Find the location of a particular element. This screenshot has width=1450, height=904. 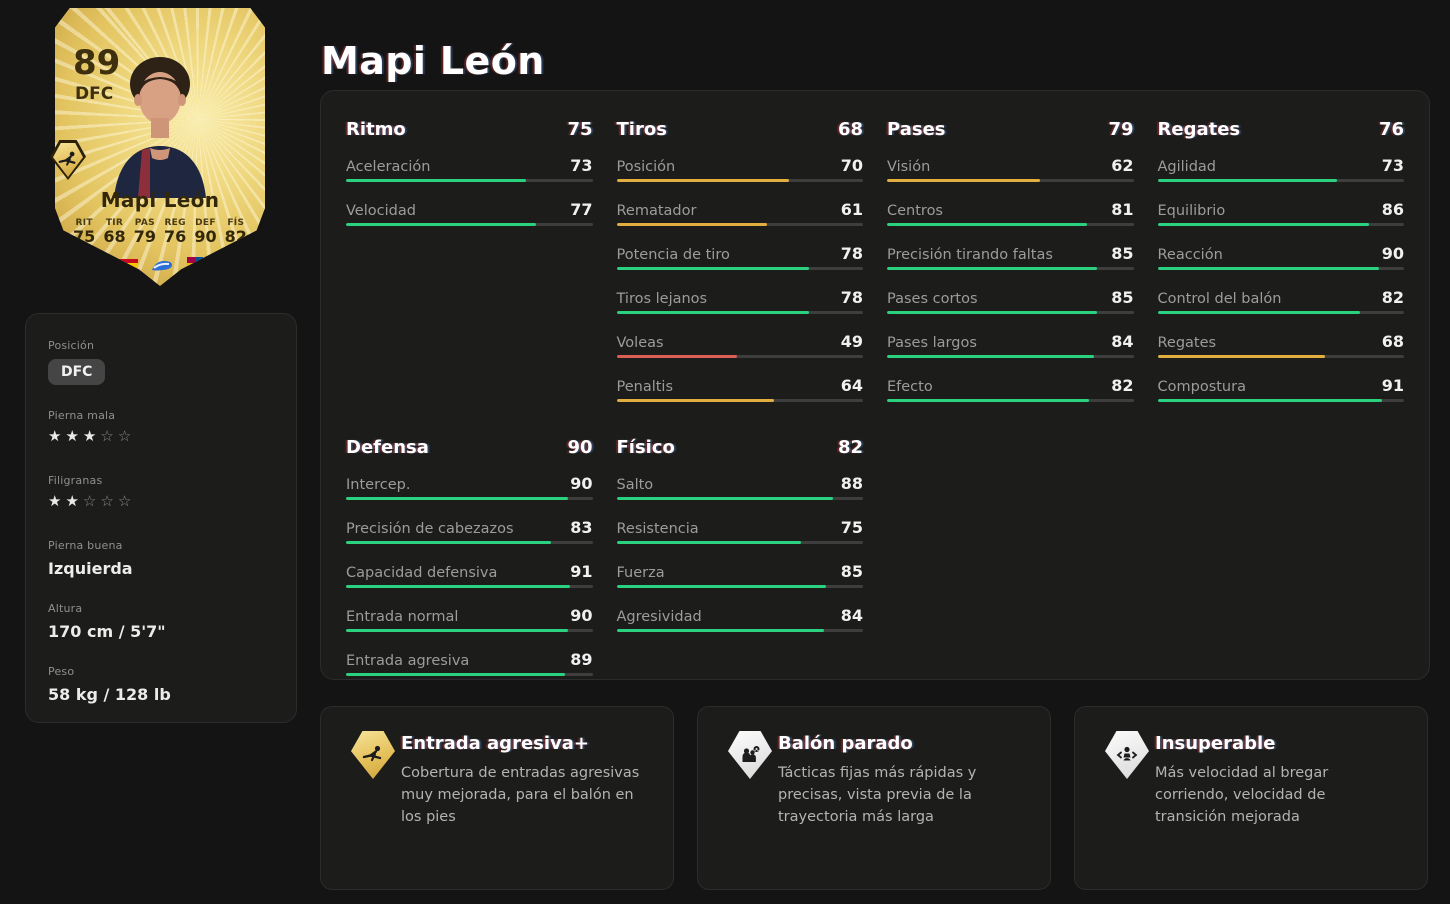

section-total: 82 is located at coordinates (850, 447).